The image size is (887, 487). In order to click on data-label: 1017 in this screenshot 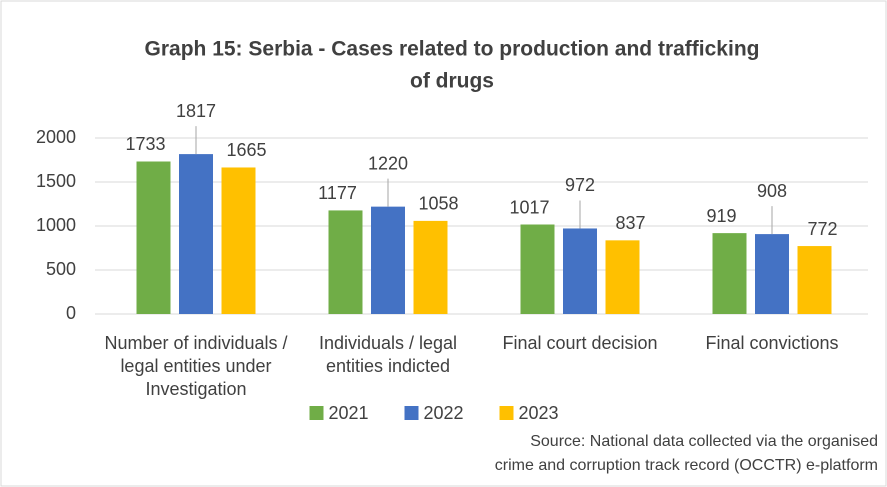, I will do `click(529, 207)`.